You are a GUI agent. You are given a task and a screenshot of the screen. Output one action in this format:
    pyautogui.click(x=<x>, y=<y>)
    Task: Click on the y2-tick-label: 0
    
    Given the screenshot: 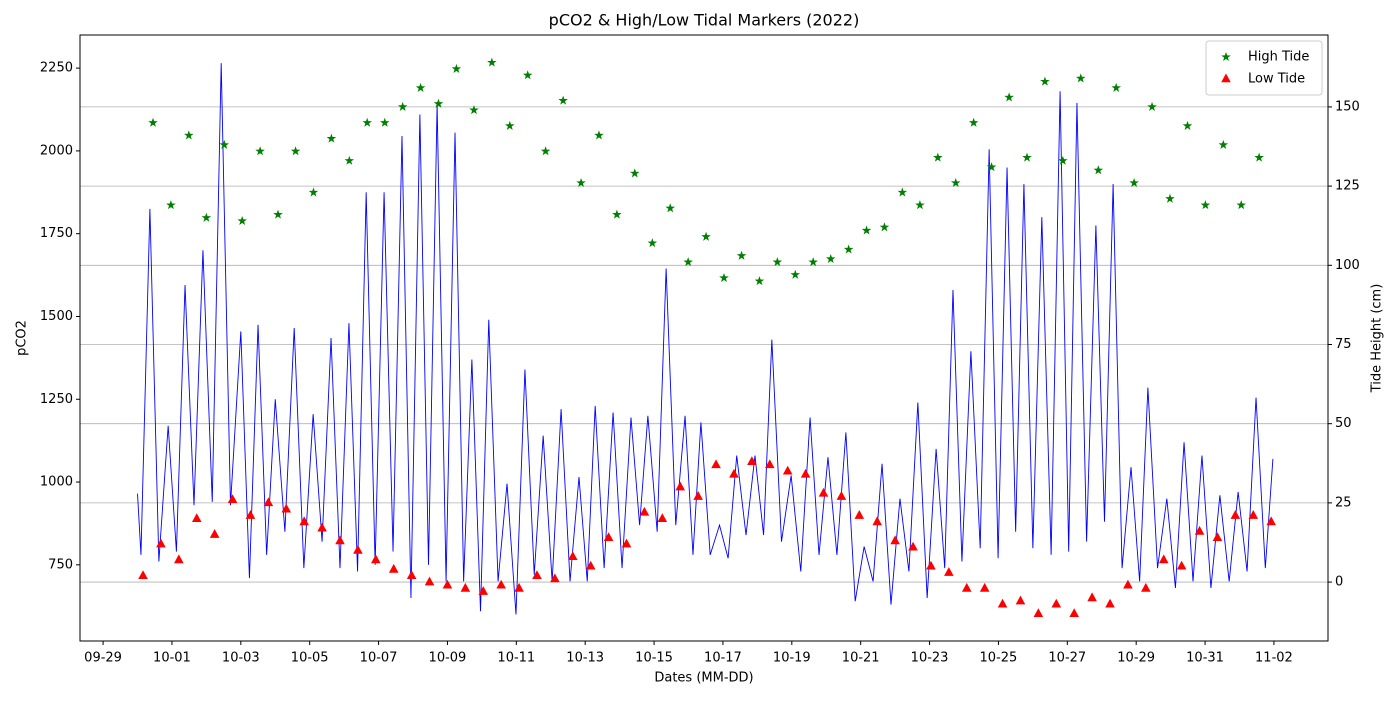 What is the action you would take?
    pyautogui.click(x=1339, y=582)
    